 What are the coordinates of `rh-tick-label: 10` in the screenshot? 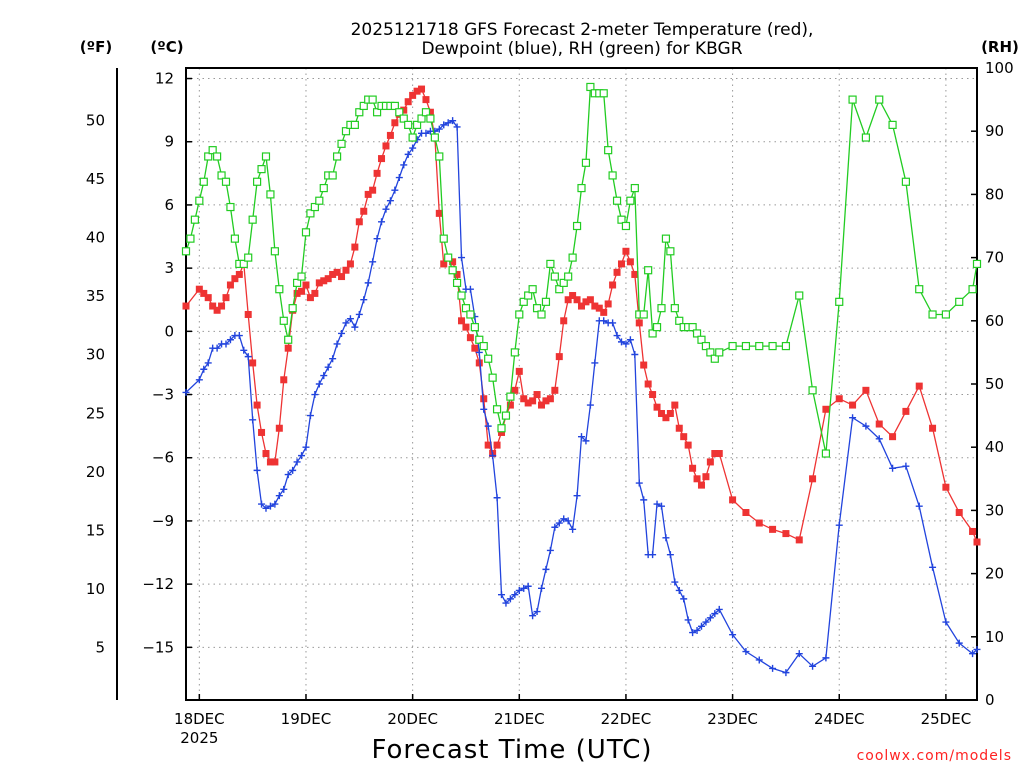 It's located at (994, 637).